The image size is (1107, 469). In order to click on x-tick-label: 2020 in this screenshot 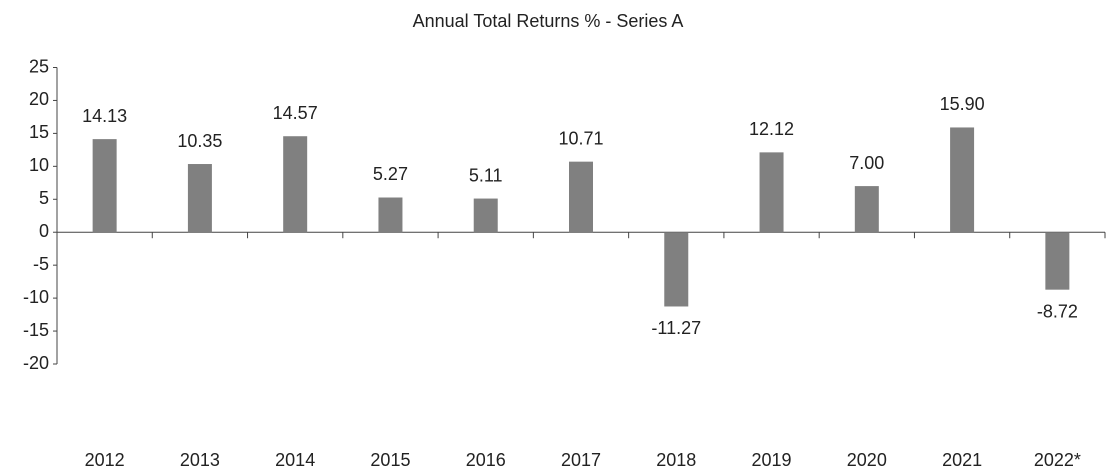, I will do `click(867, 459)`.